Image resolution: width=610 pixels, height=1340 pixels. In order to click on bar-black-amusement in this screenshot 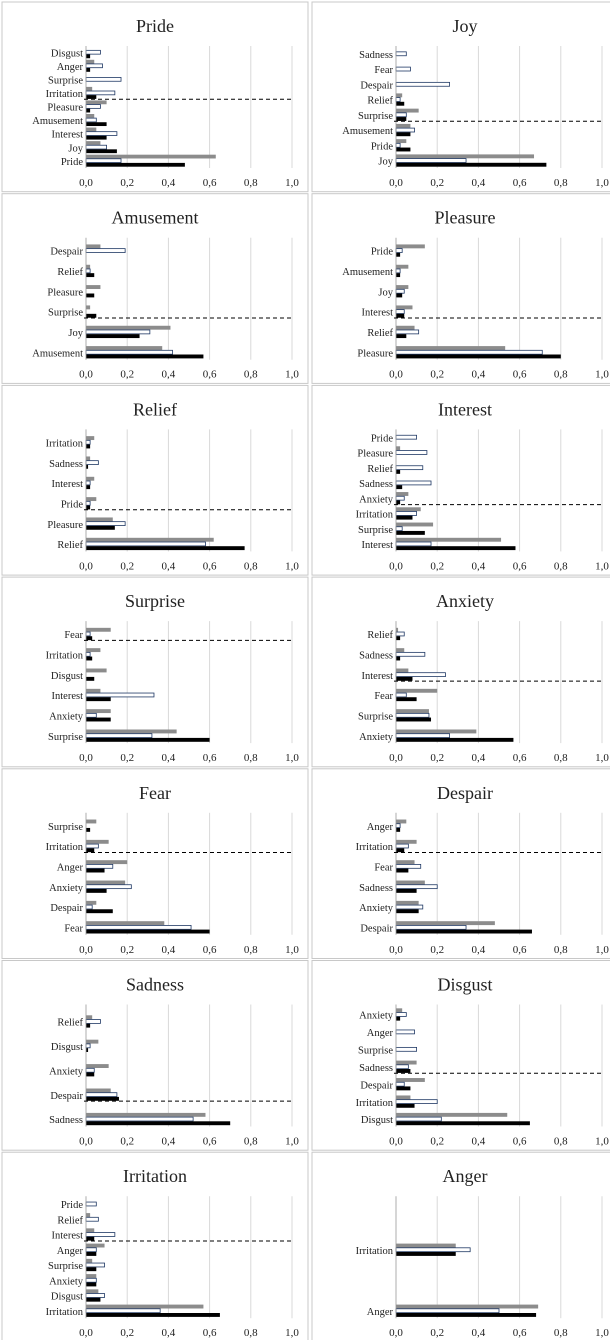, I will do `click(403, 134)`.